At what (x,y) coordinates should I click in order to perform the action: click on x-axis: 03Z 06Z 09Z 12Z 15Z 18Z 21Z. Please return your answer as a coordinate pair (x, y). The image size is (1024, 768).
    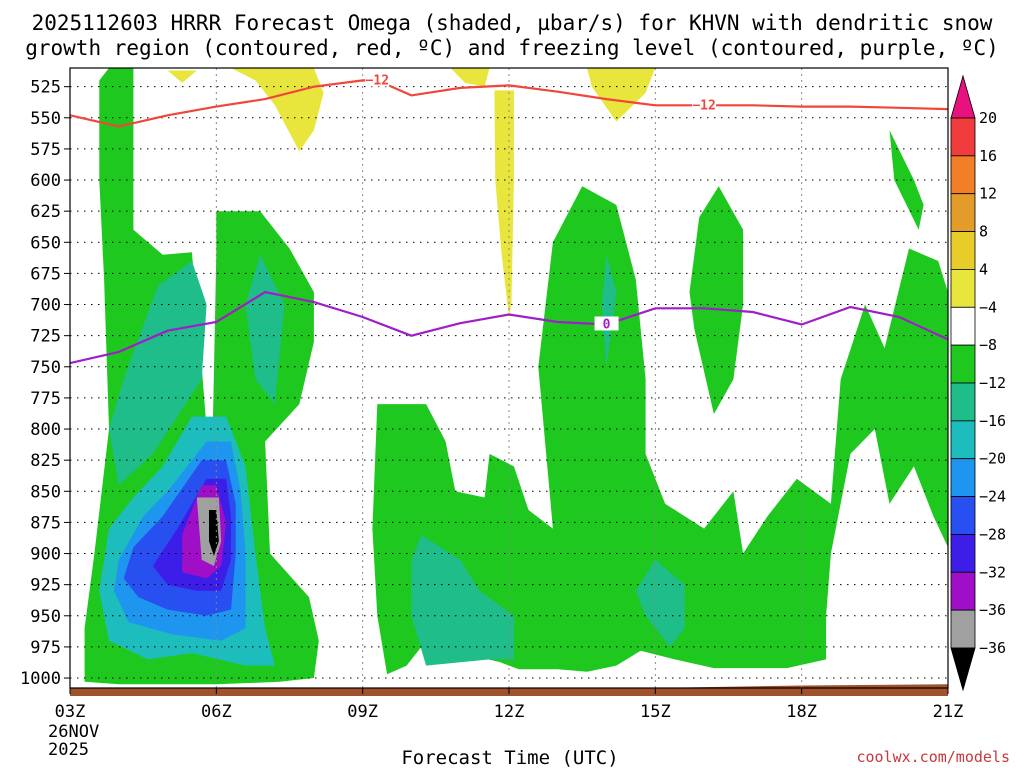
    Looking at the image, I should click on (509, 705).